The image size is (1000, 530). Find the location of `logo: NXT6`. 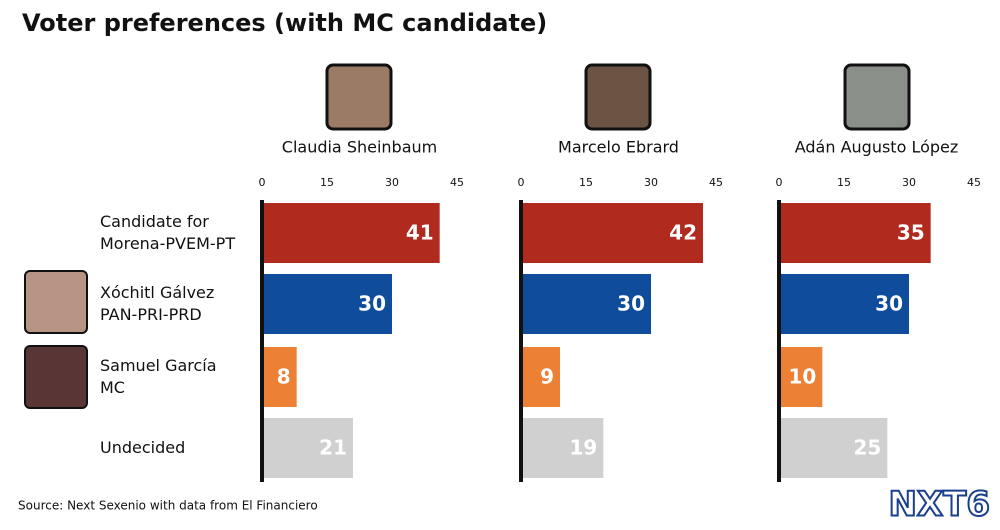

logo: NXT6 is located at coordinates (939, 505).